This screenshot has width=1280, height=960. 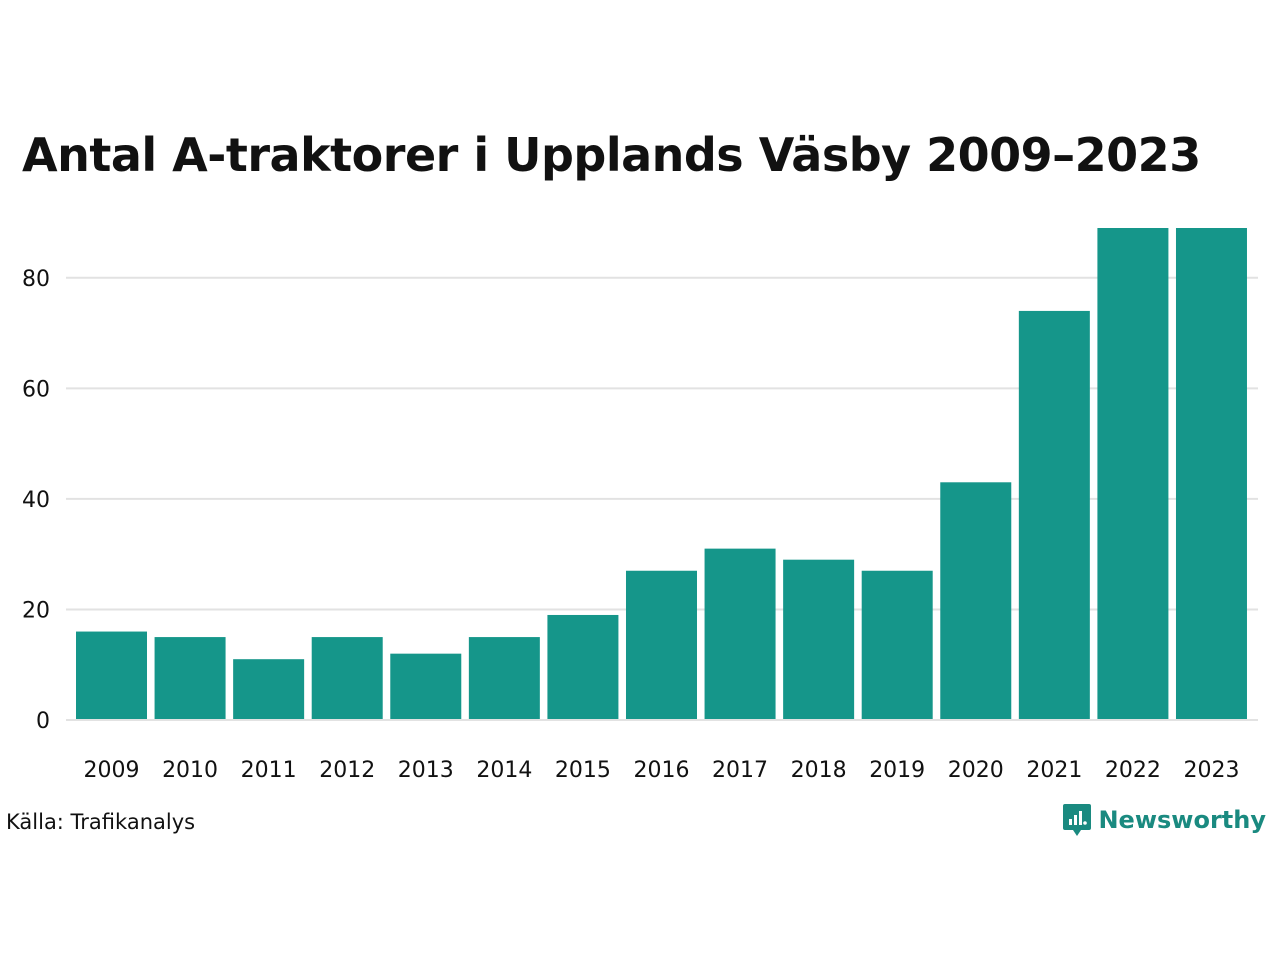 What do you see at coordinates (190, 770) in the screenshot?
I see `x-tick-label: 2010` at bounding box center [190, 770].